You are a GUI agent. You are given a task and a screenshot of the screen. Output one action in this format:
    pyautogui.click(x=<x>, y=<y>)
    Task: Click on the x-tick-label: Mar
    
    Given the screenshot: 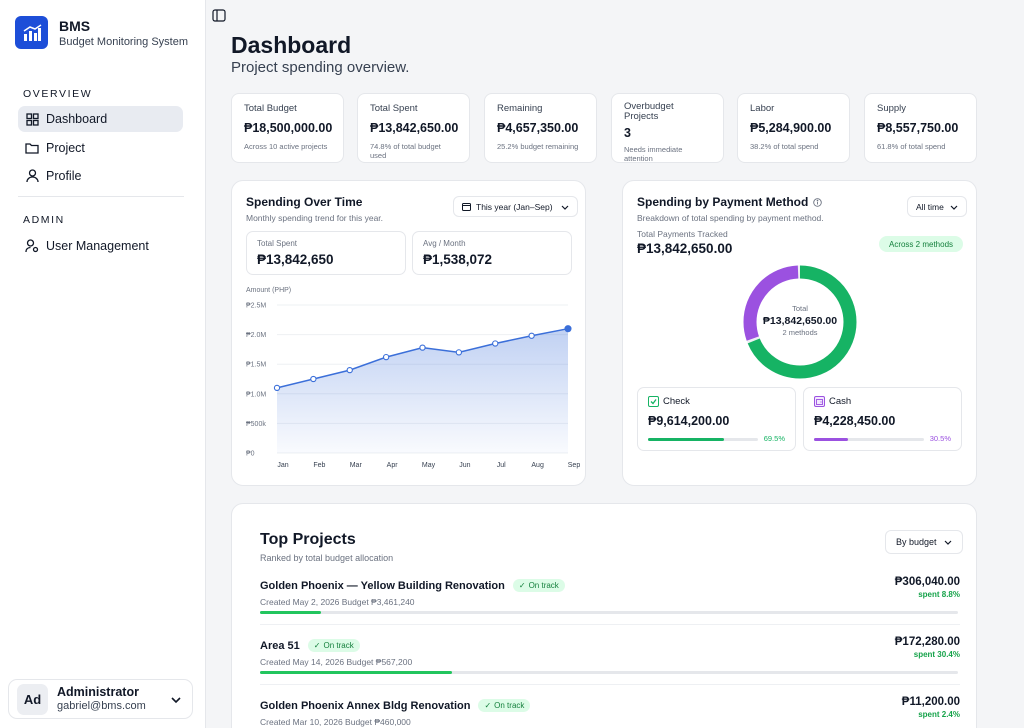 What is the action you would take?
    pyautogui.click(x=356, y=465)
    